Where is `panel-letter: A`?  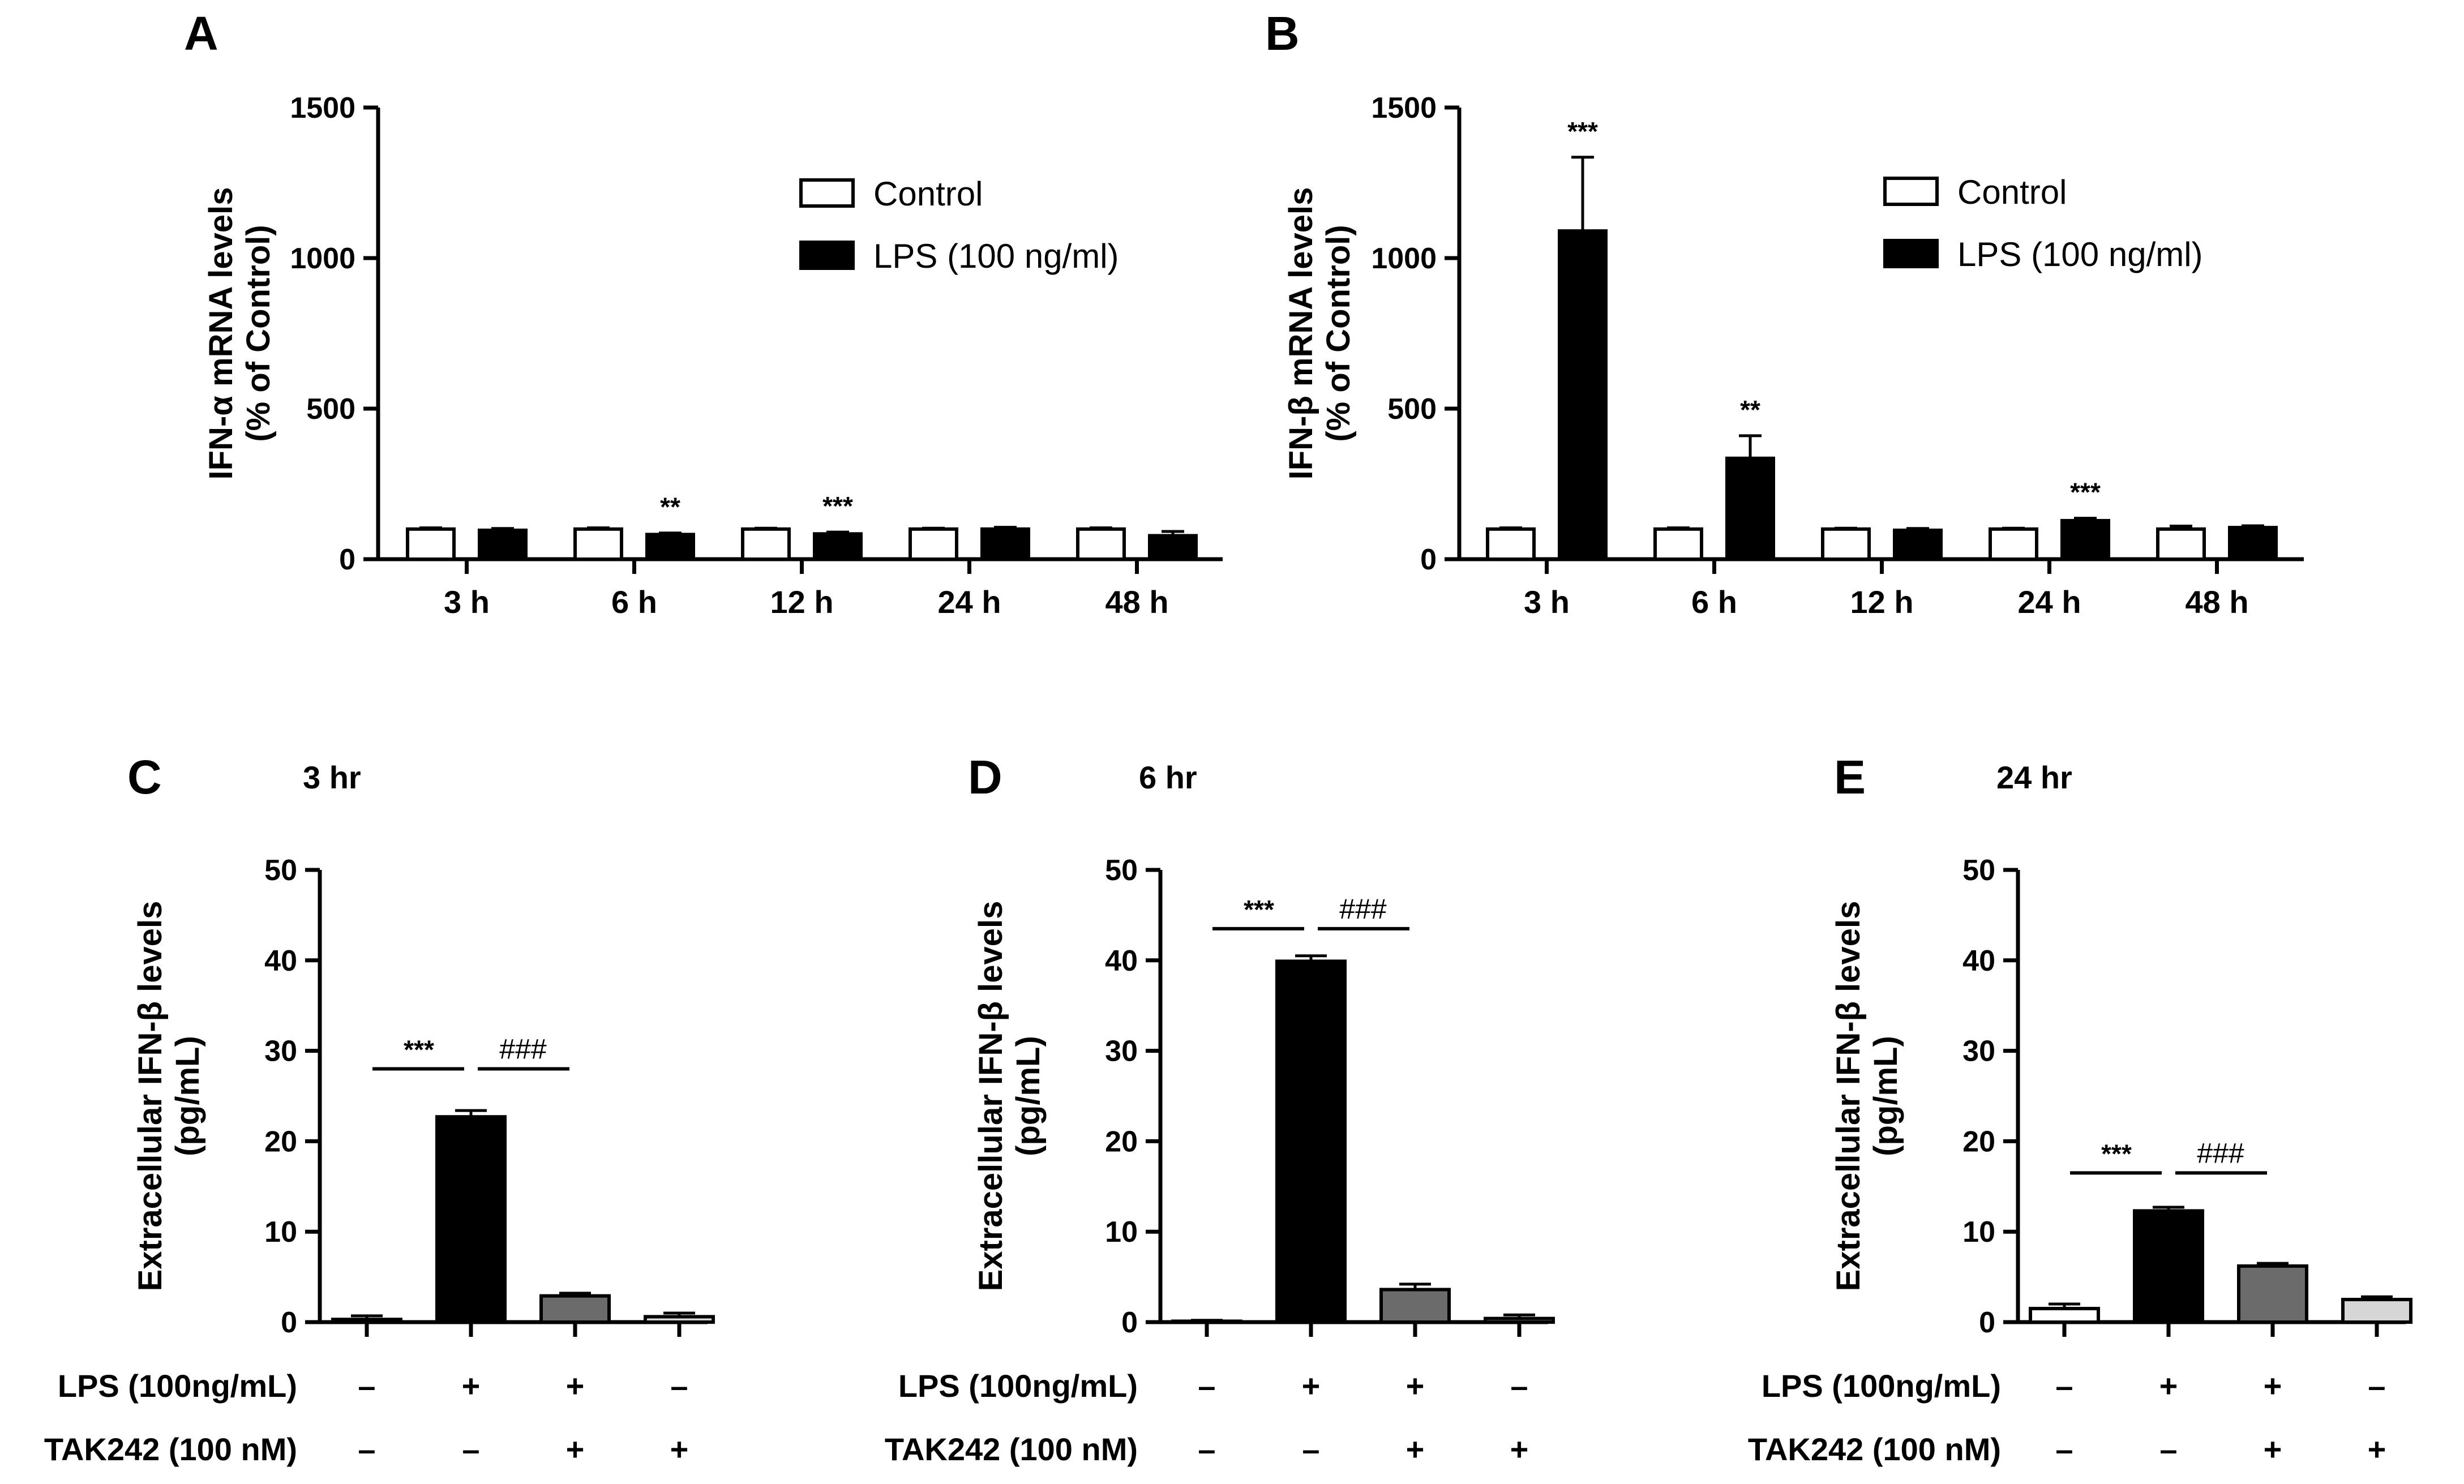
panel-letter: A is located at coordinates (201, 33).